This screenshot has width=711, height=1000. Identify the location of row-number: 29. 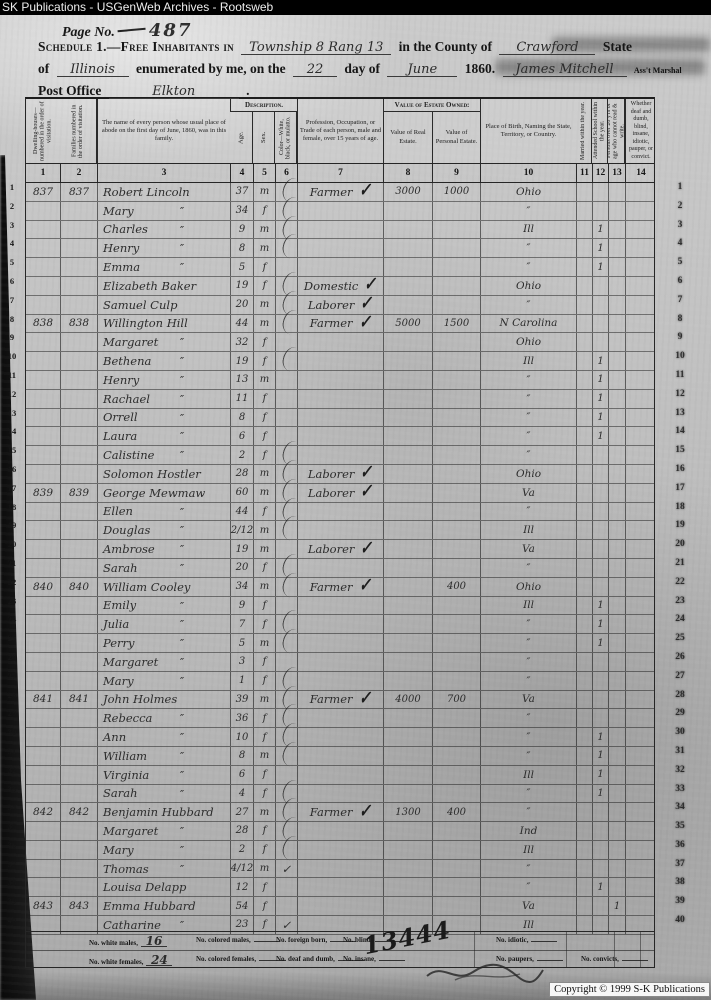
(12, 713).